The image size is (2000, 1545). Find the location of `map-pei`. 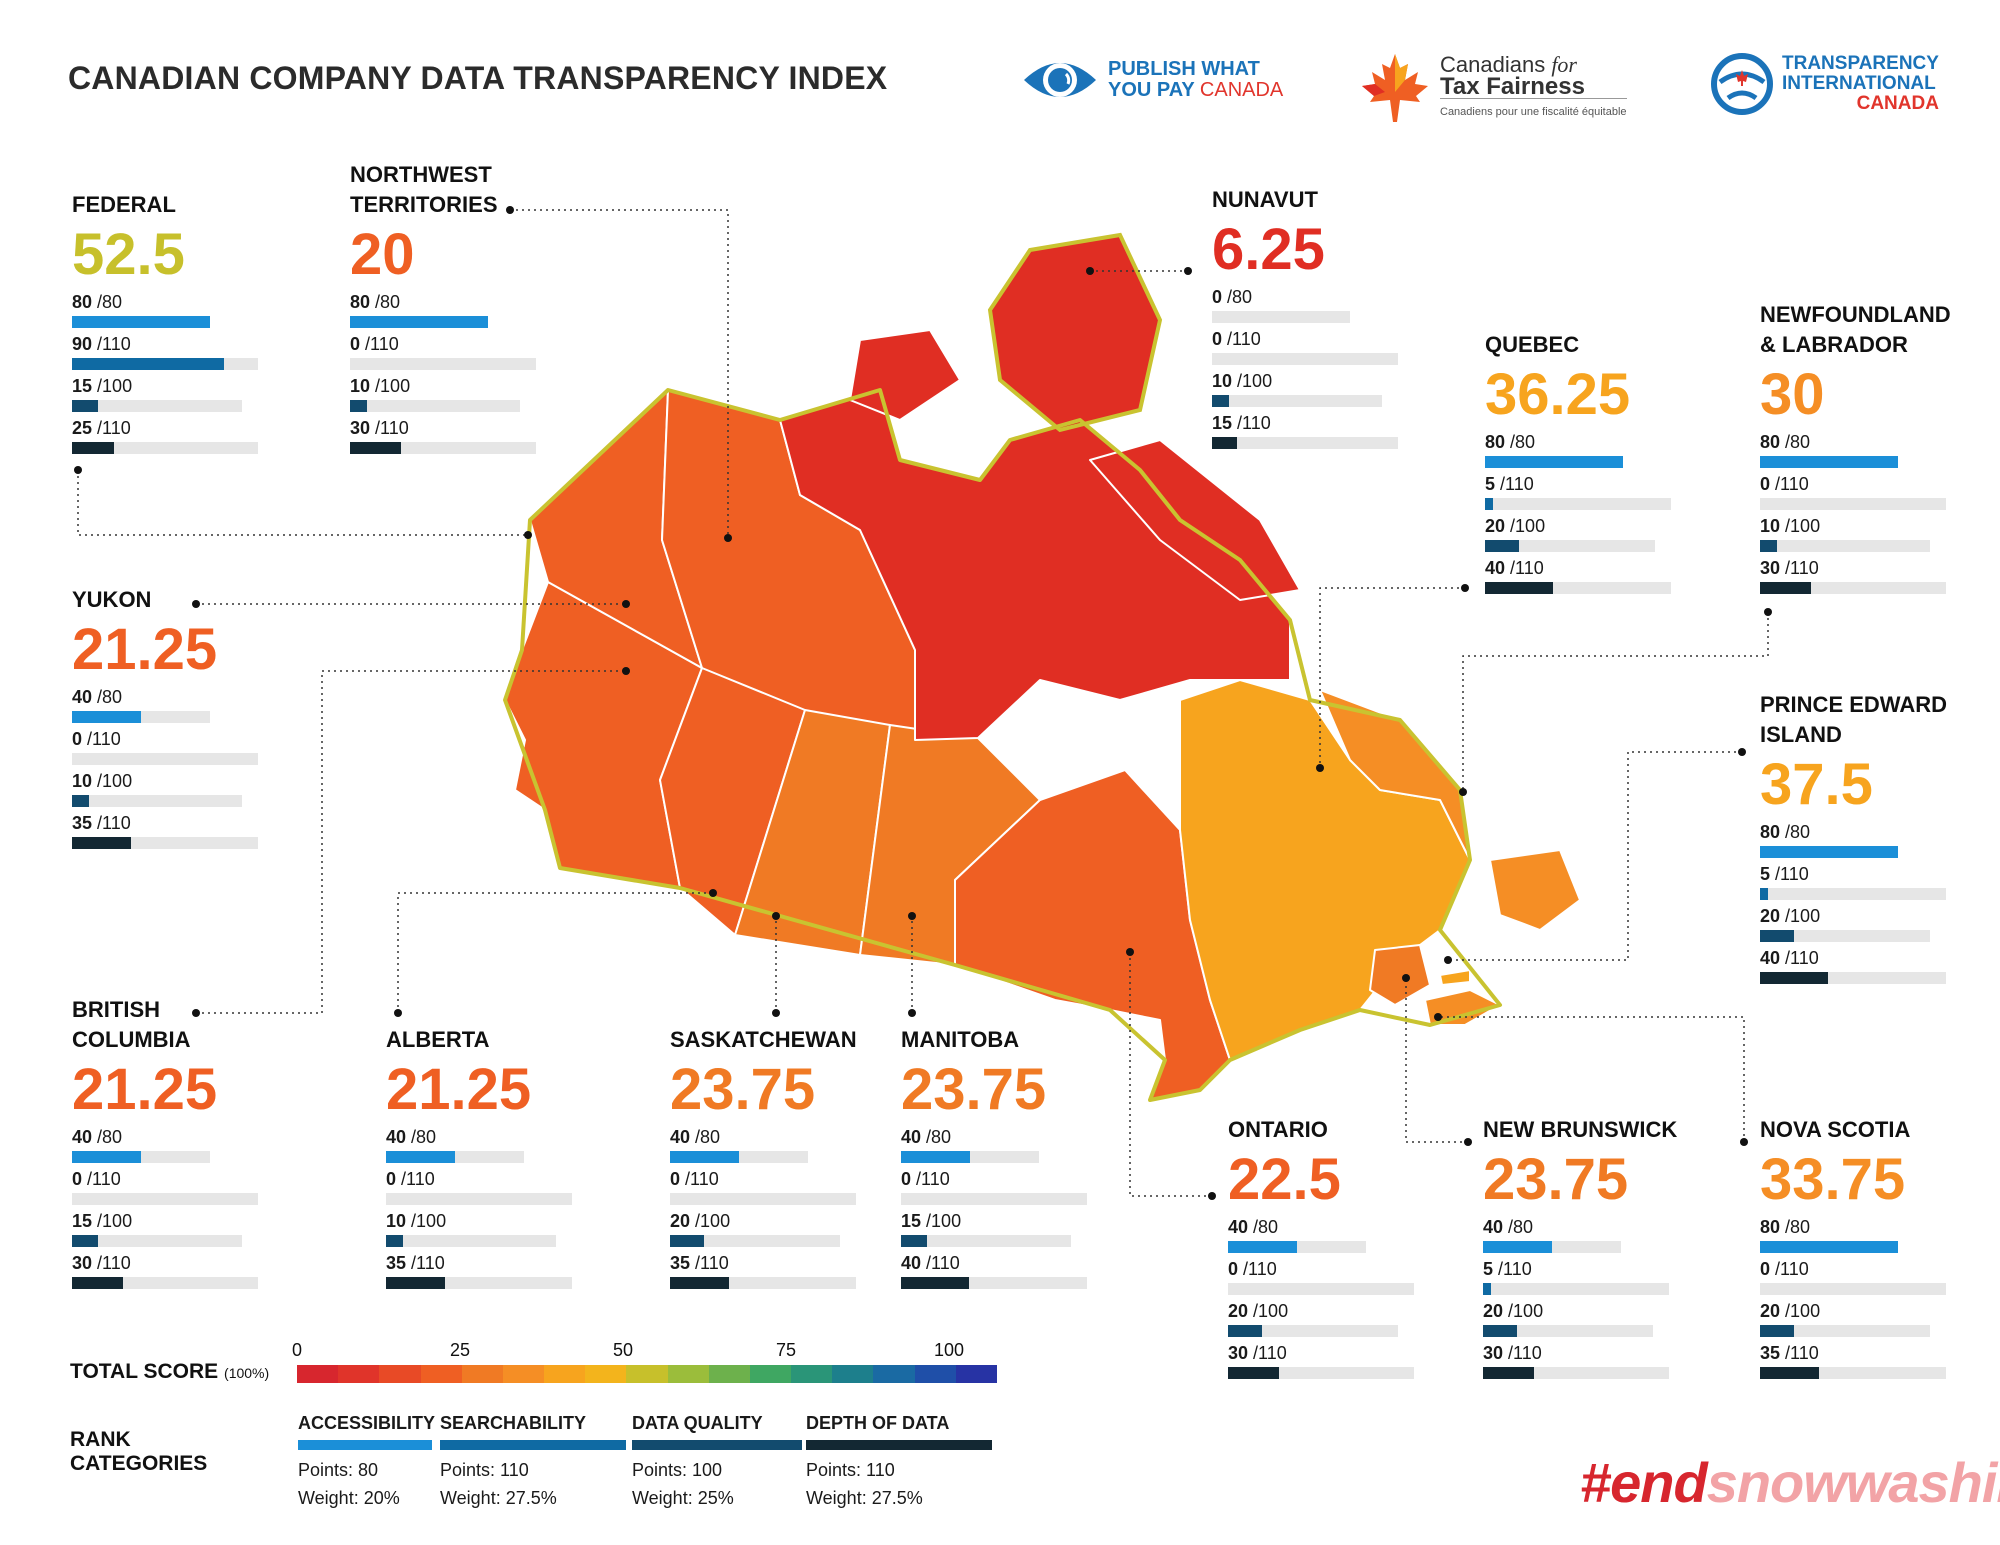

map-pei is located at coordinates (1455, 977).